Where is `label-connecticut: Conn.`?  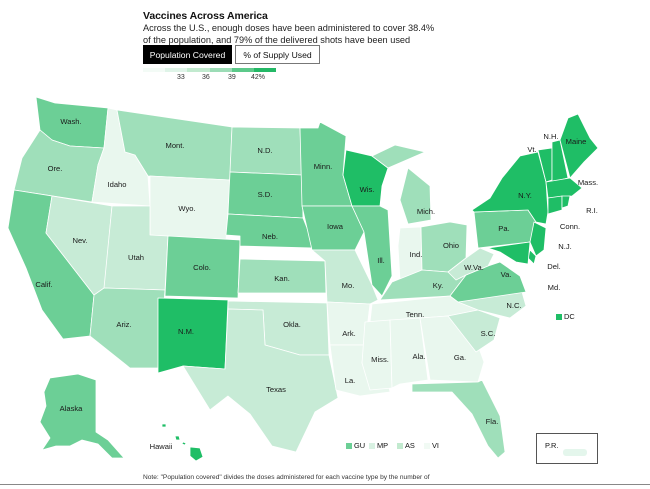 label-connecticut: Conn. is located at coordinates (570, 226).